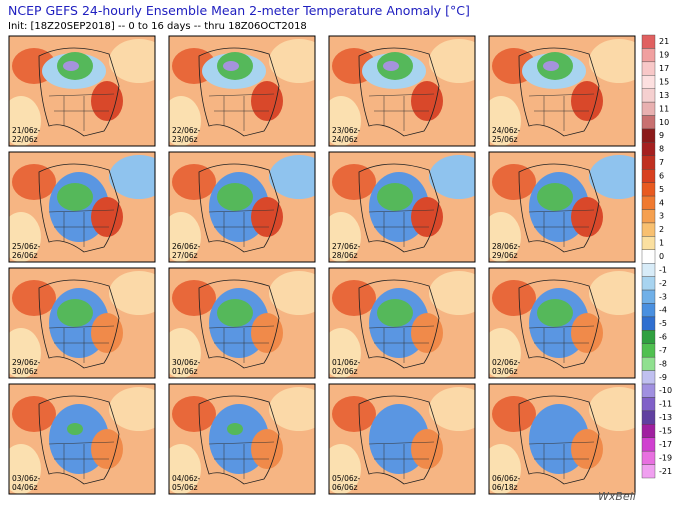 The image size is (676, 511). I want to click on panel-label: 28/06z-, so click(506, 246).